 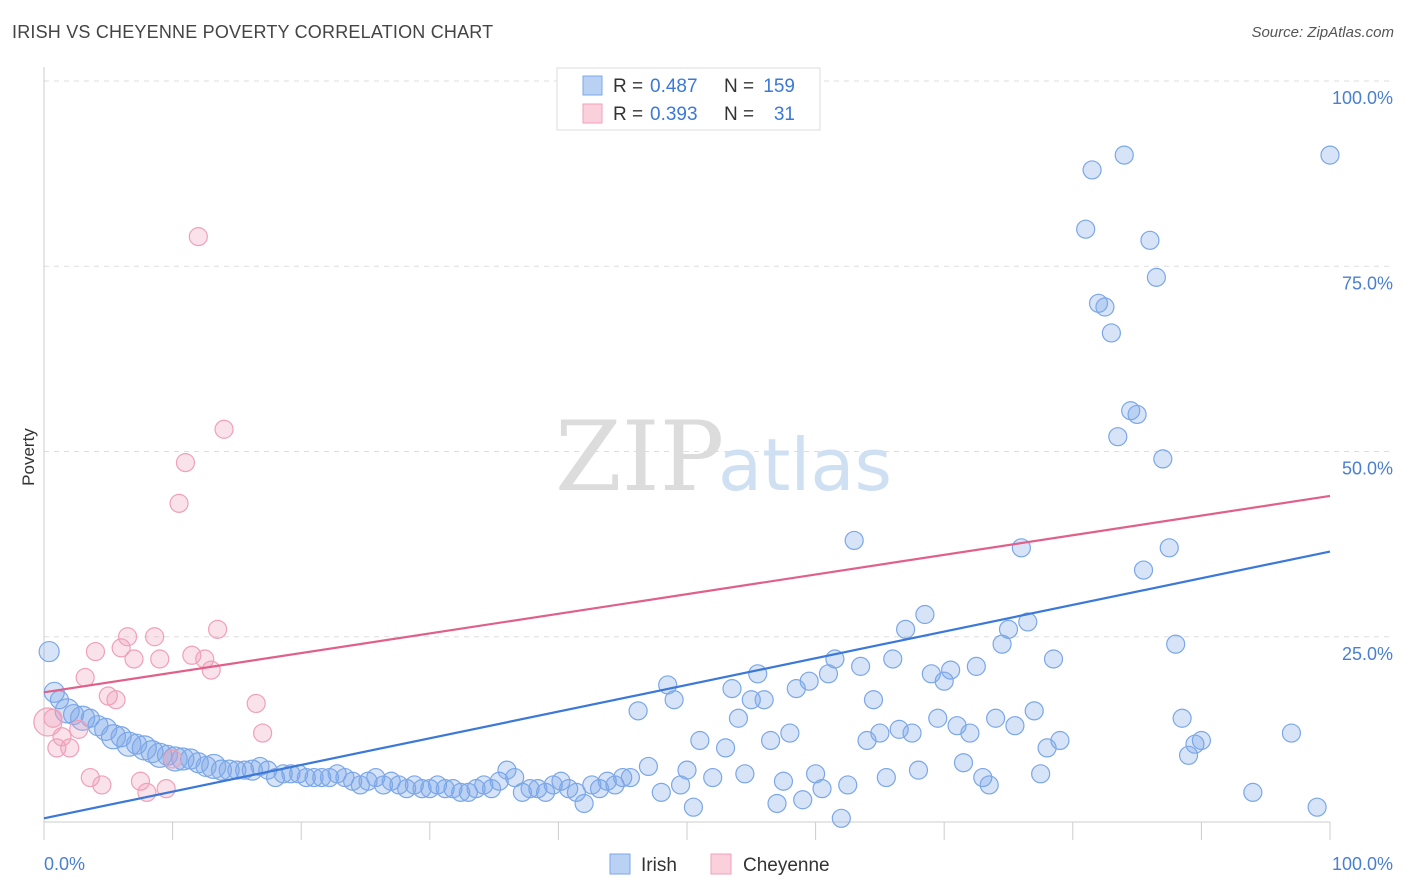 What do you see at coordinates (1322, 32) in the screenshot?
I see `chart-source: Source: ZipAtlas.com` at bounding box center [1322, 32].